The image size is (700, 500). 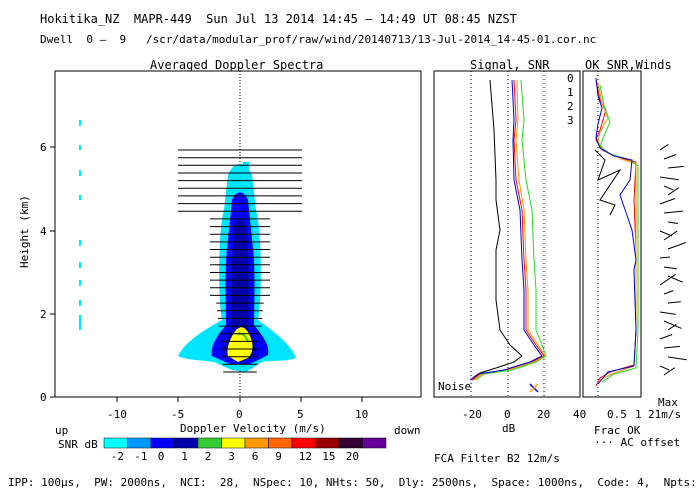 I want to click on max-value: 21m/s, so click(x=665, y=414).